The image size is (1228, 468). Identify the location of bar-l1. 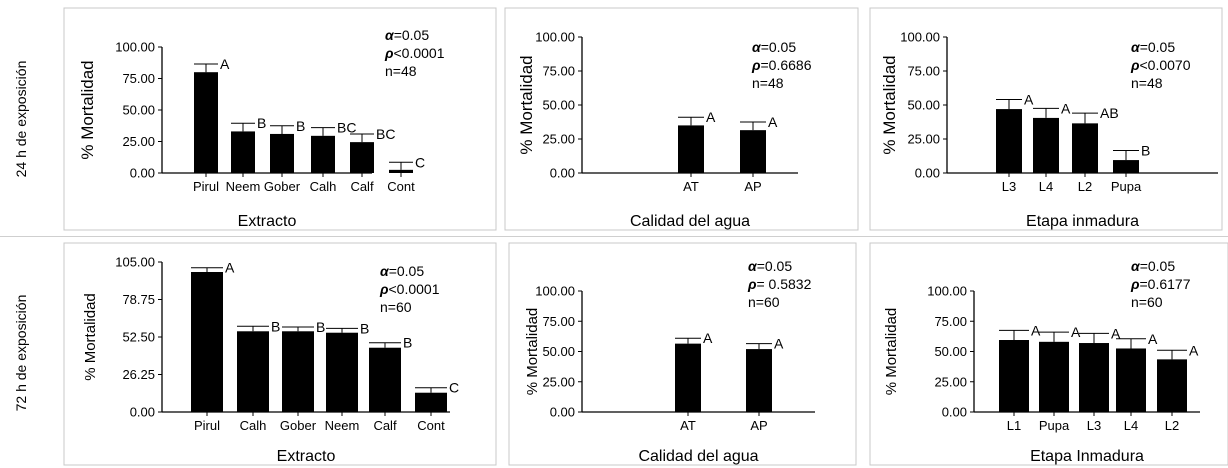
(1014, 376).